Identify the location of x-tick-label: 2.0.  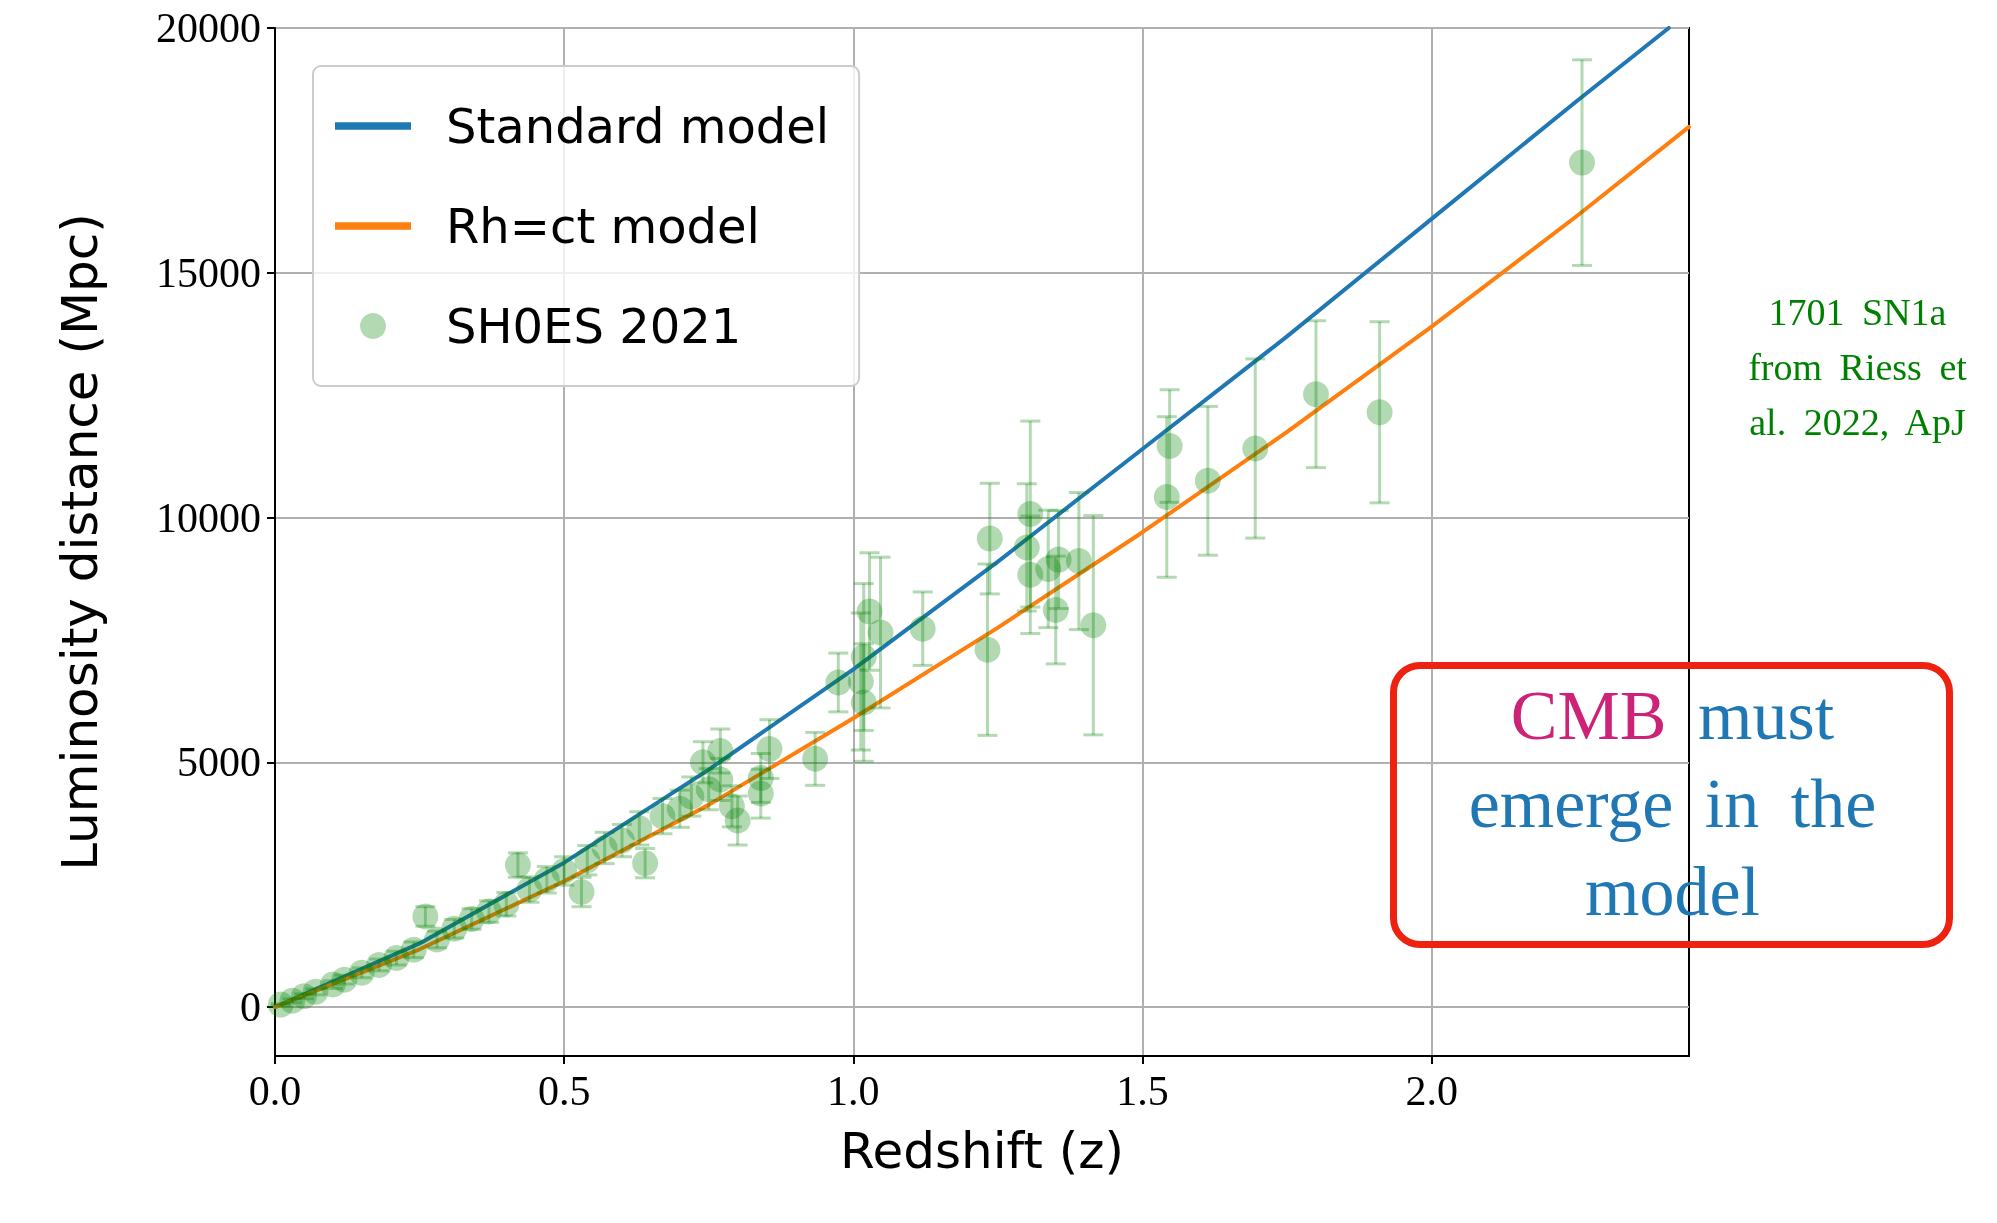
(1431, 1091).